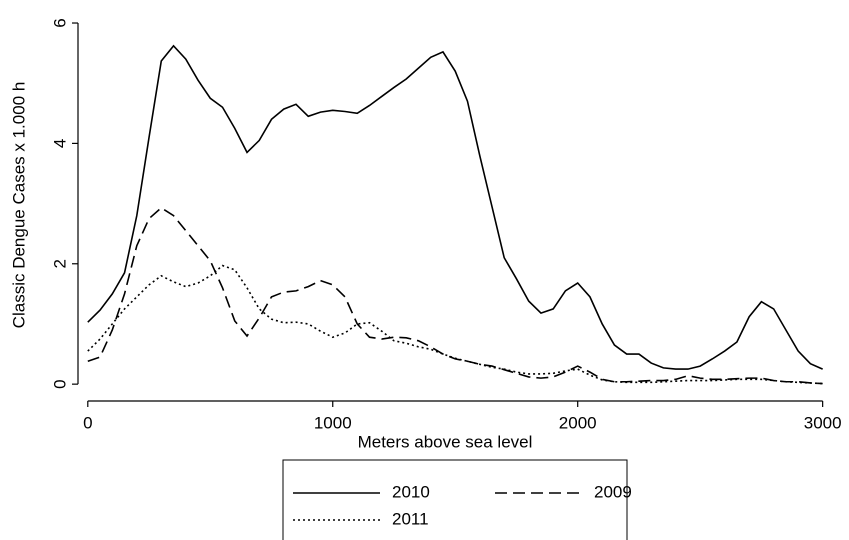 The height and width of the screenshot is (540, 849). Describe the element at coordinates (823, 422) in the screenshot. I see `x-tick-label: 3000` at that location.